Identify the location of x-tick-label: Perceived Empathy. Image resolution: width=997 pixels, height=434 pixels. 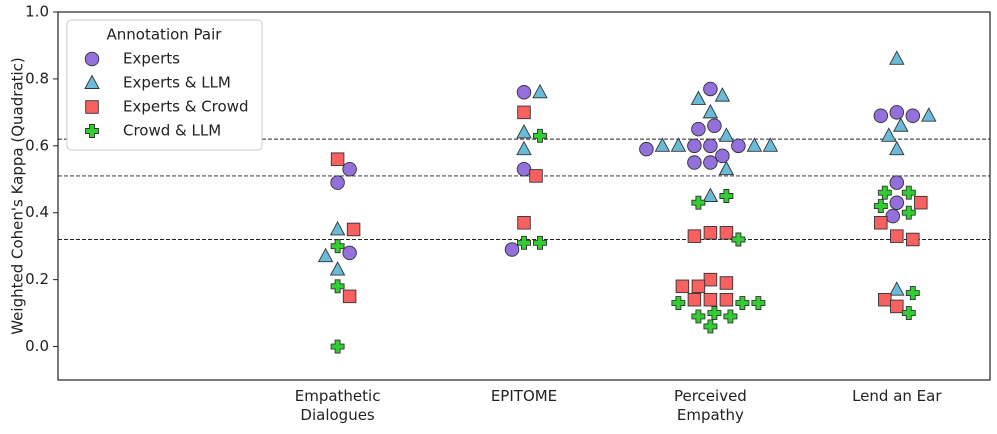
(710, 405).